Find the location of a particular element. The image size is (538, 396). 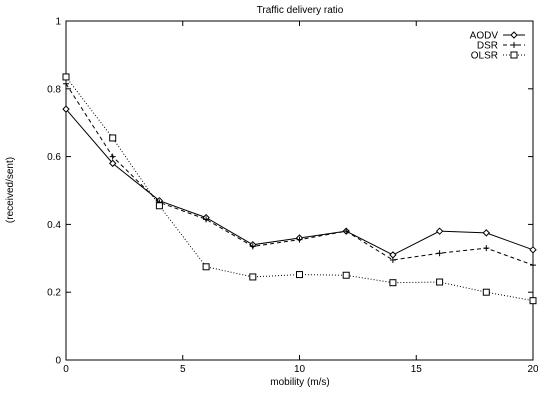

legend-item: AODV is located at coordinates (497, 36).